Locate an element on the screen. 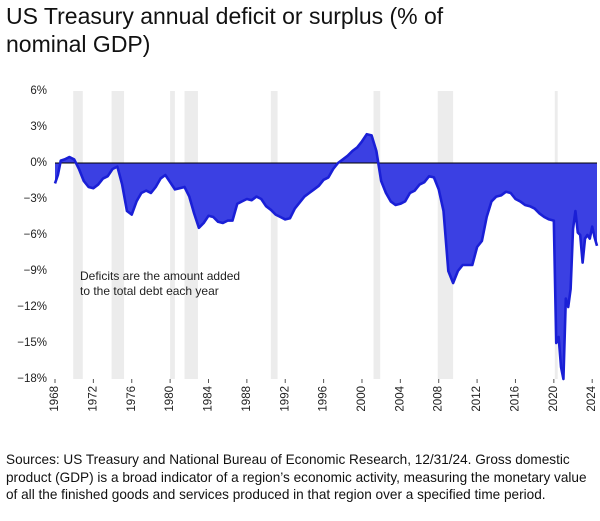 This screenshot has width=600, height=521. annotation: Deficits are the amount added is located at coordinates (160, 276).